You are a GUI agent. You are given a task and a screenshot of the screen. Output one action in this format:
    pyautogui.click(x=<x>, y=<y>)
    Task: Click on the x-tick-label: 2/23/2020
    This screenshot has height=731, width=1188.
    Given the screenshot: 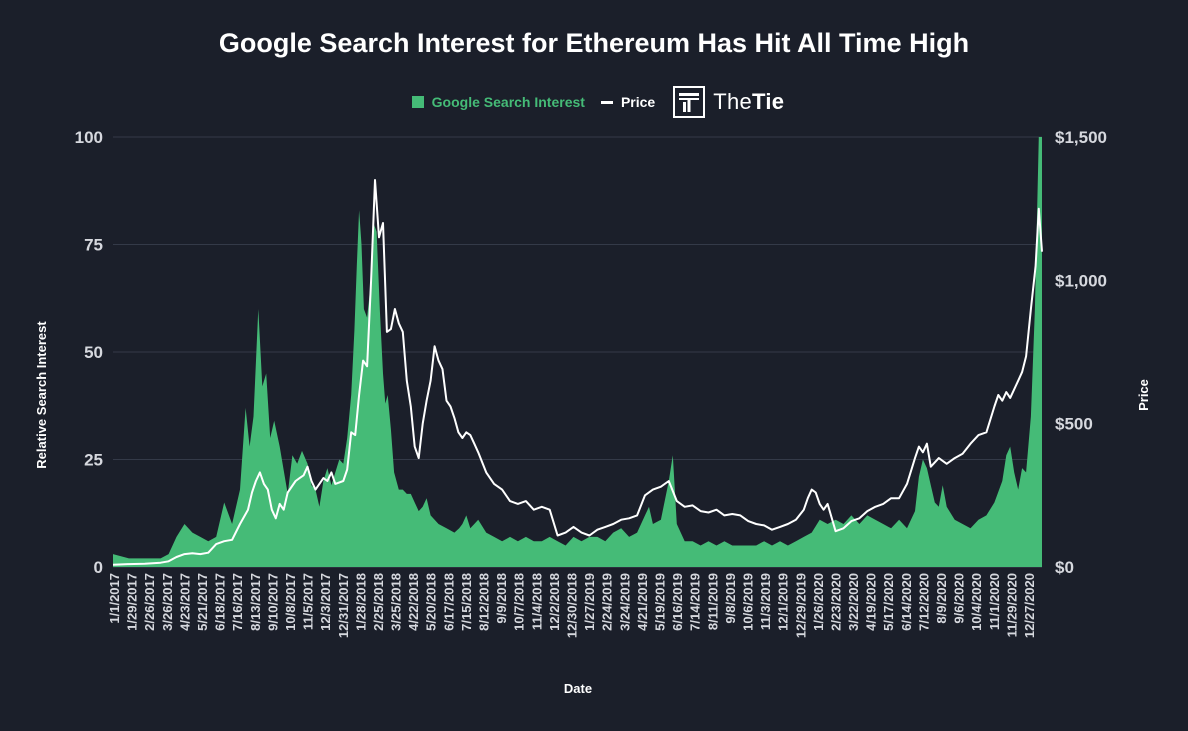 What is the action you would take?
    pyautogui.click(x=835, y=602)
    